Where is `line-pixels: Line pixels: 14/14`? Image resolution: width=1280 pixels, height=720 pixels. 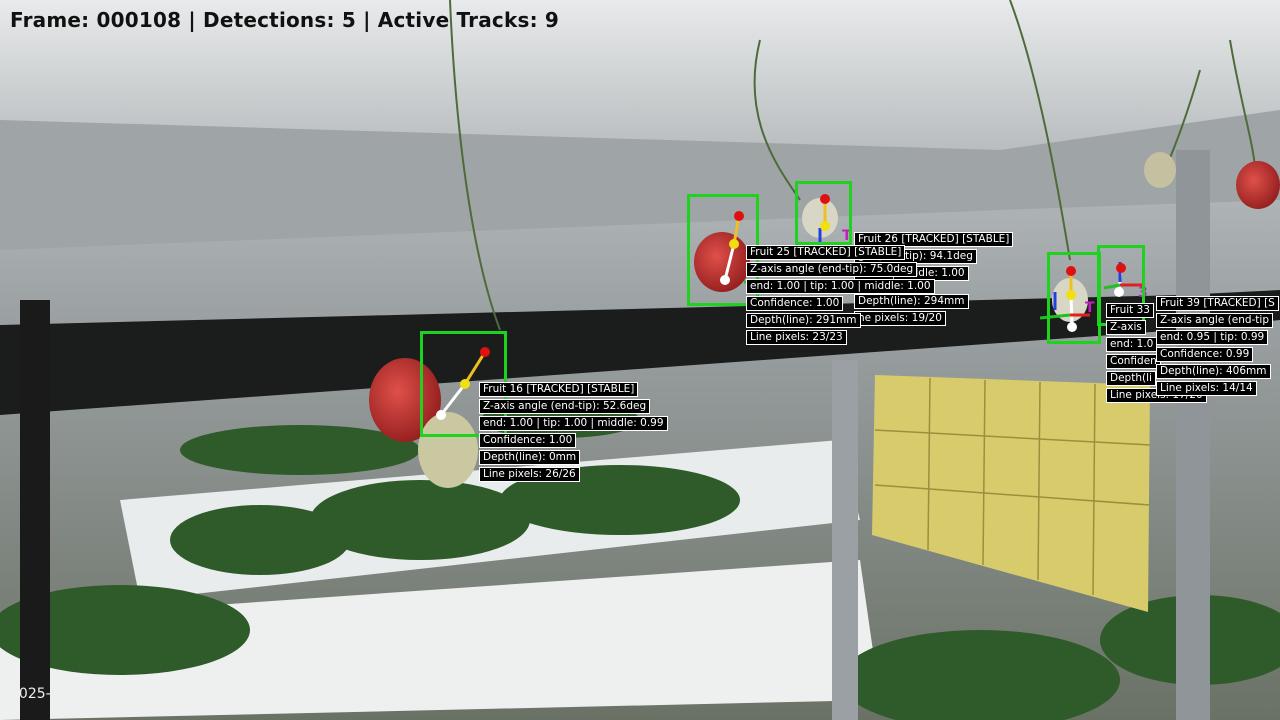 line-pixels: Line pixels: 14/14 is located at coordinates (1206, 388).